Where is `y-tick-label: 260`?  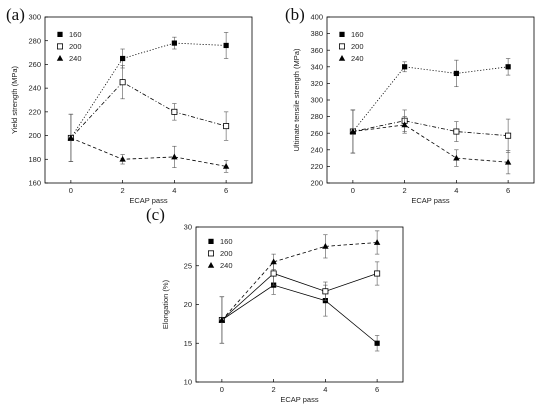
y-tick-label: 260 is located at coordinates (34, 64).